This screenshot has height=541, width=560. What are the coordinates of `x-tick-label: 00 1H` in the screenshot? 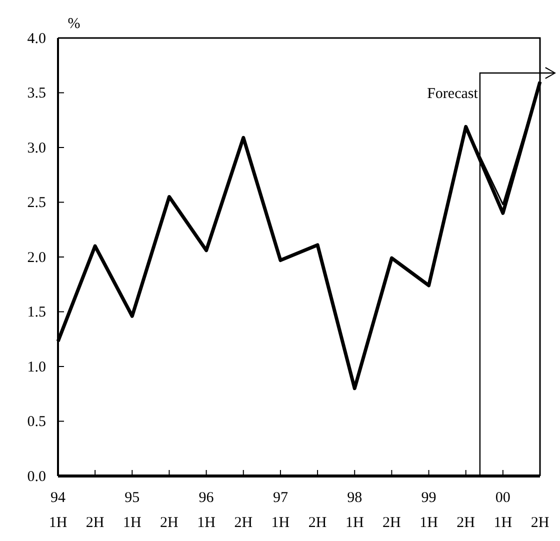 It's located at (503, 510).